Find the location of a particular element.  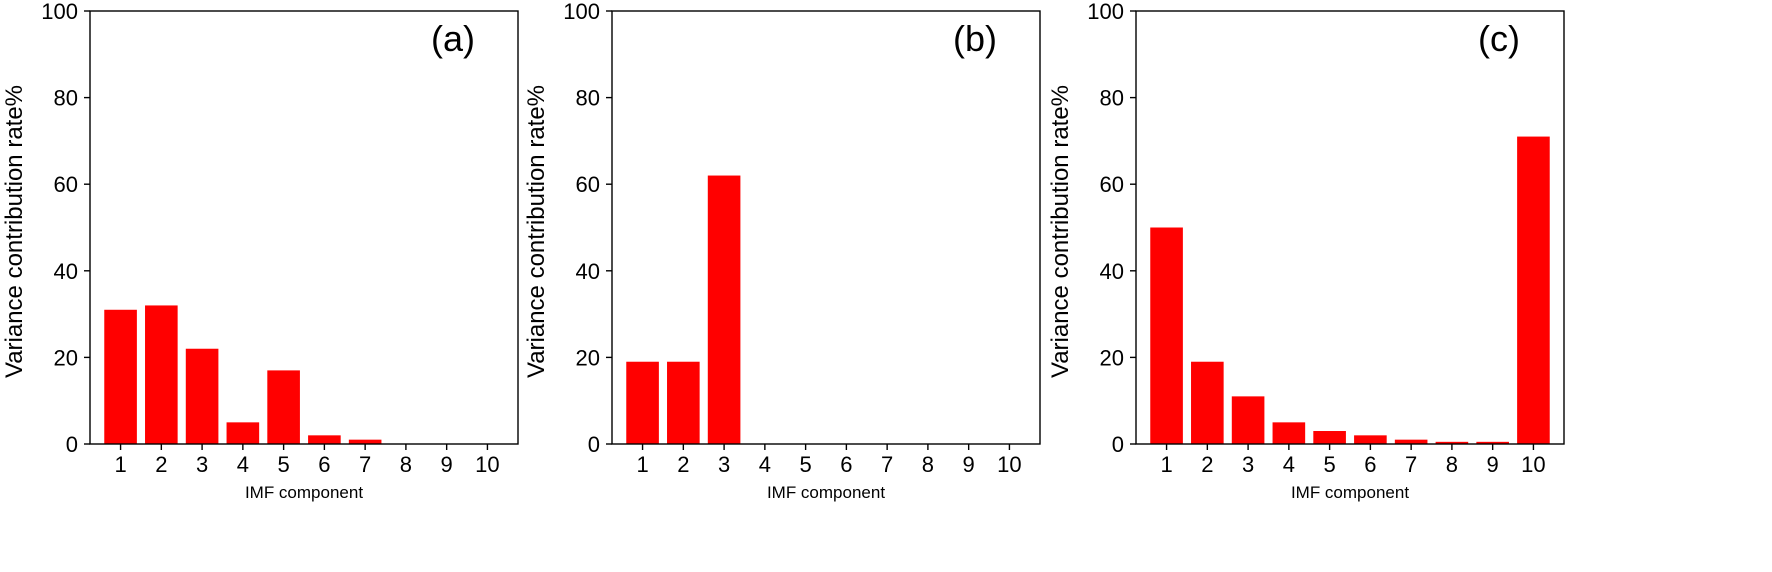

panel-label: (c) is located at coordinates (1499, 38).